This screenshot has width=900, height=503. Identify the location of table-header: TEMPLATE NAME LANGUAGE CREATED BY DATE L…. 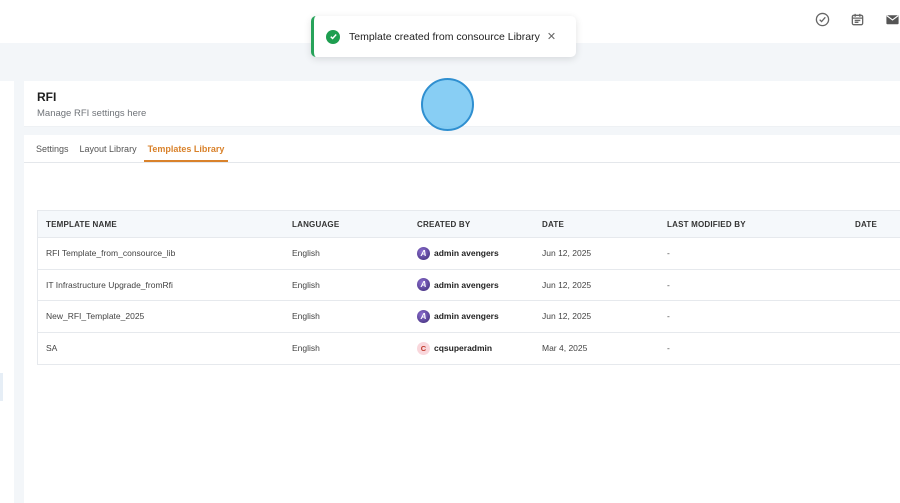
(469, 224).